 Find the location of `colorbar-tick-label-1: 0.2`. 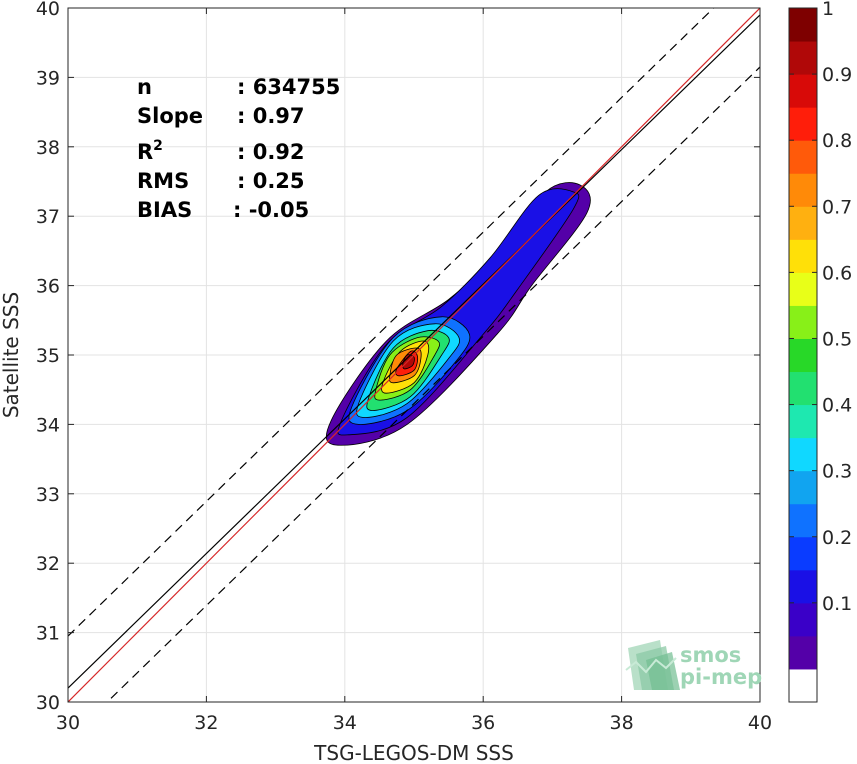

colorbar-tick-label-1: 0.2 is located at coordinates (837, 538).